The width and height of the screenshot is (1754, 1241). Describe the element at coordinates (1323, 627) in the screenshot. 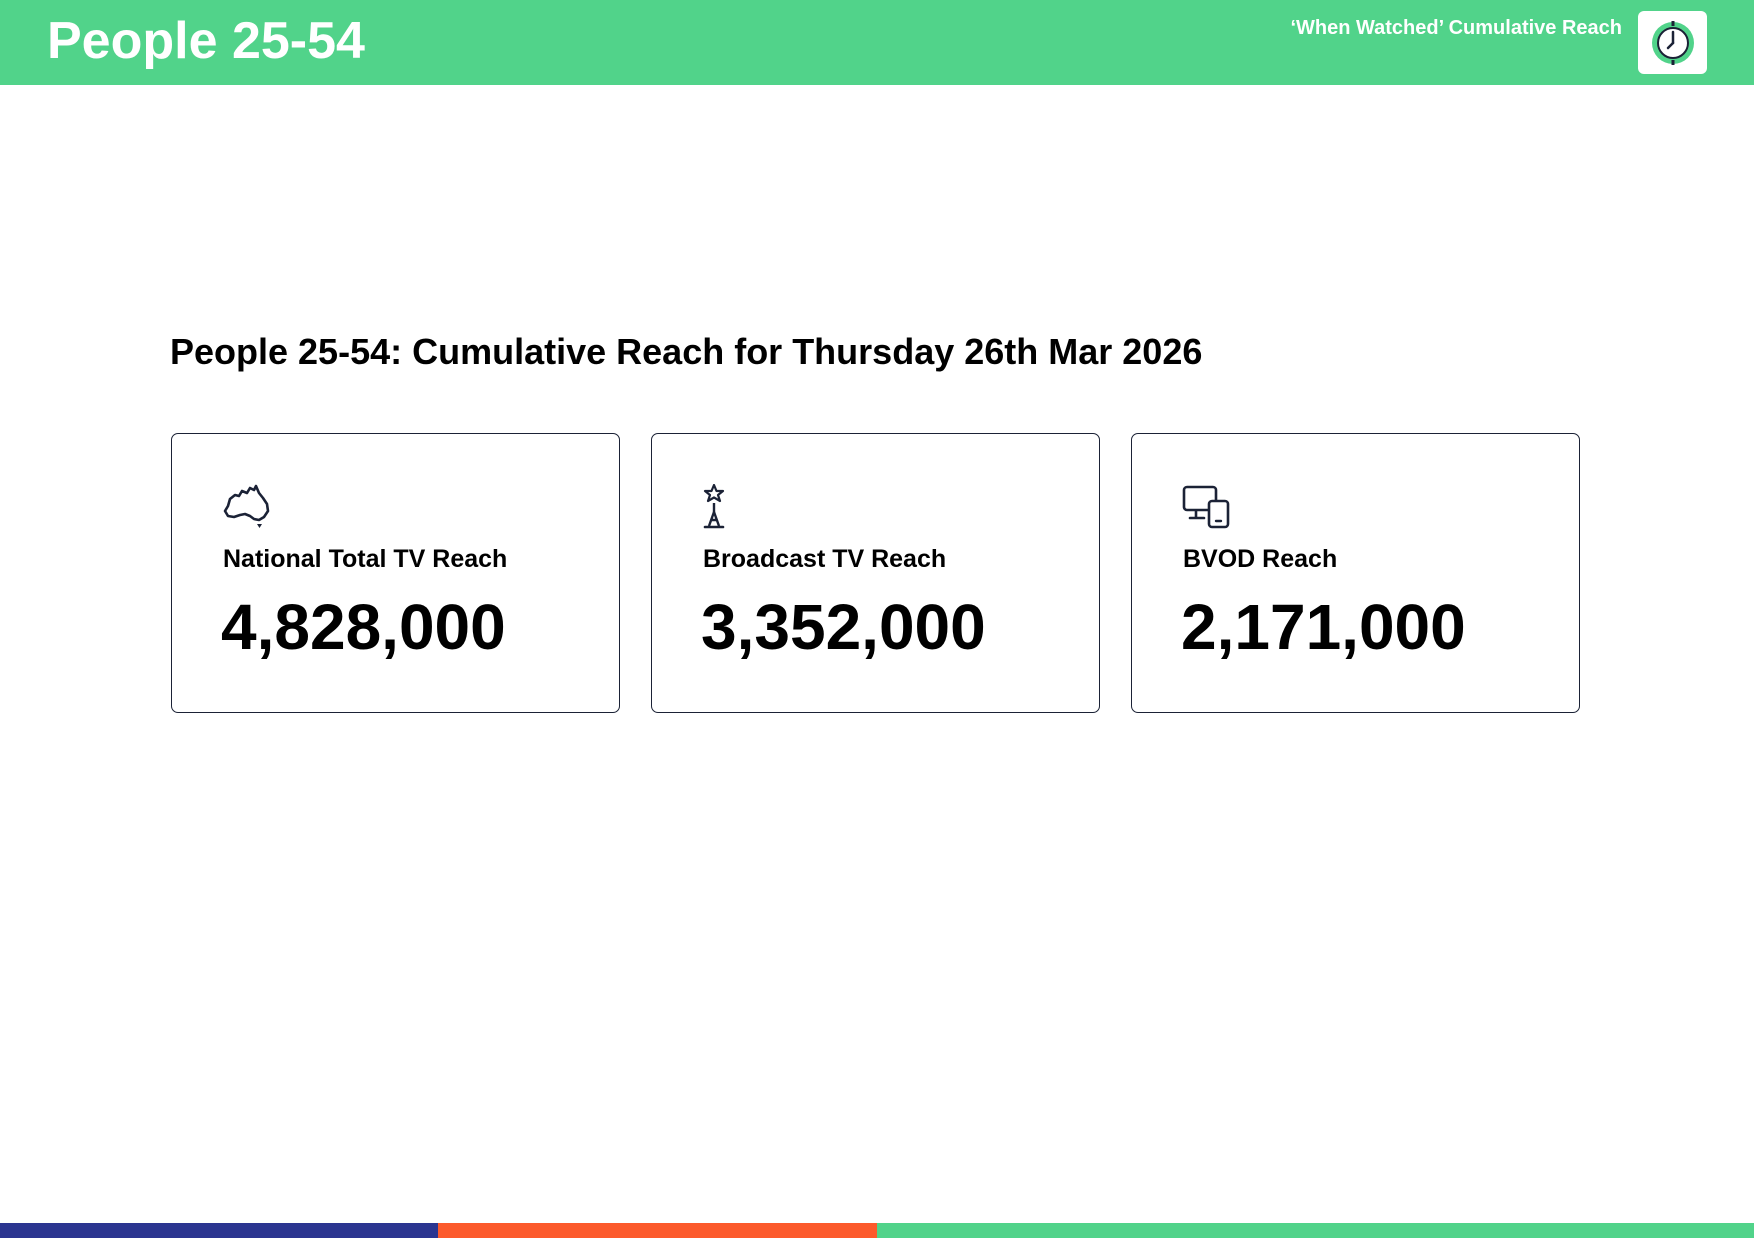

I see `card-value: 2,171,000` at that location.